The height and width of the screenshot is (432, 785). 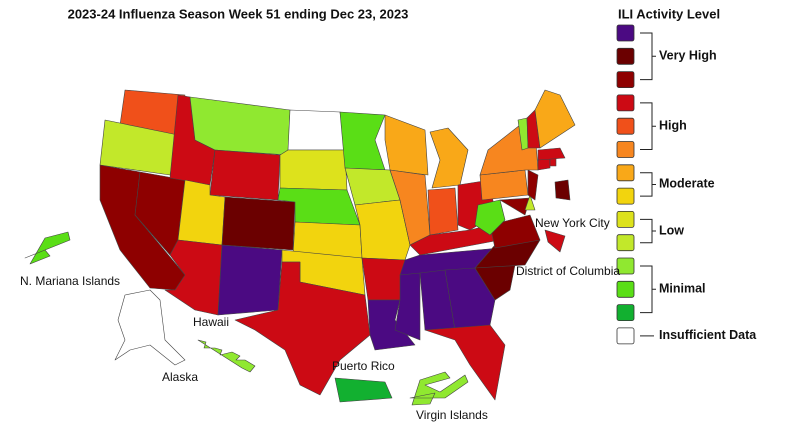 What do you see at coordinates (180, 377) in the screenshot?
I see `place-label: Alaska` at bounding box center [180, 377].